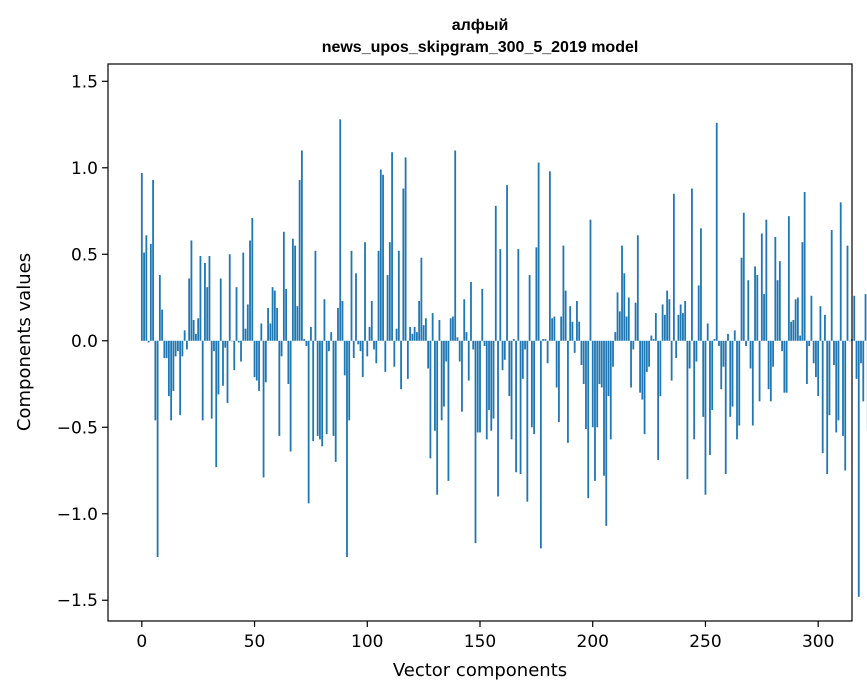 Image resolution: width=867 pixels, height=696 pixels. Describe the element at coordinates (818, 642) in the screenshot. I see `x-tick-label: 300` at that location.